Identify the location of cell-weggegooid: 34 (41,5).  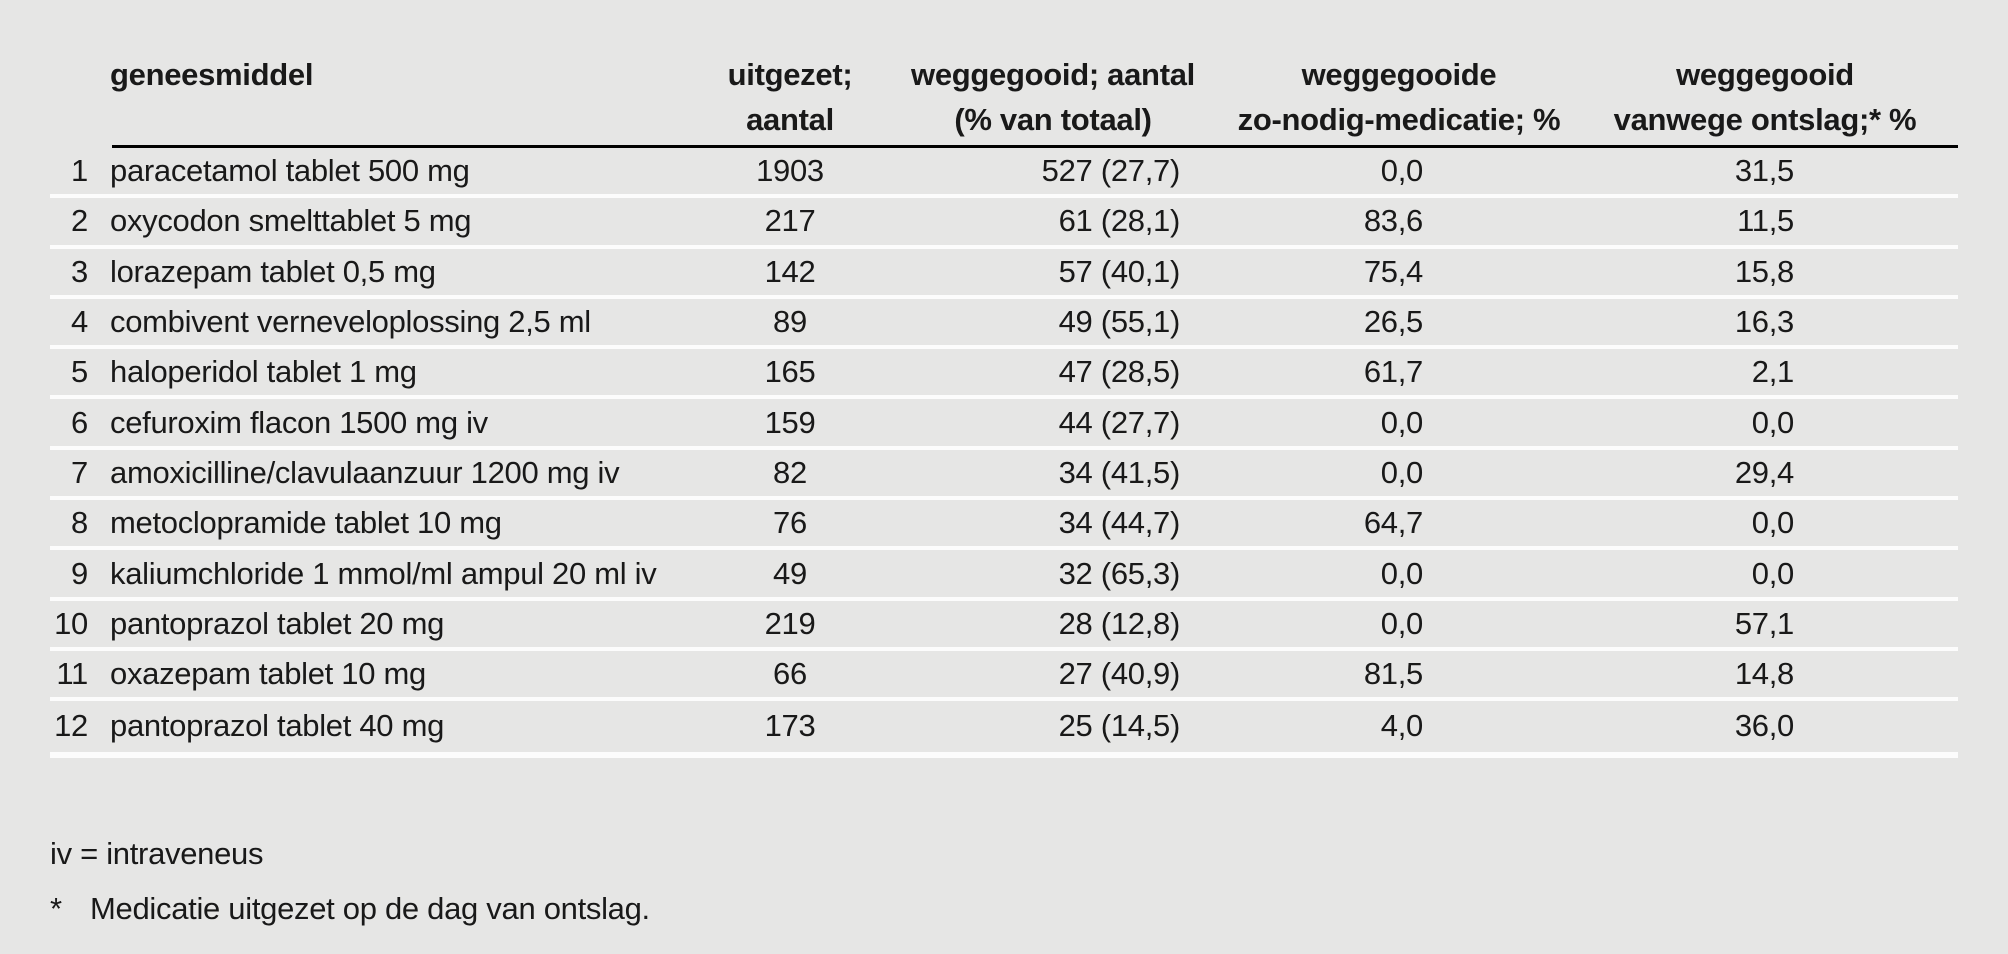
(1119, 472).